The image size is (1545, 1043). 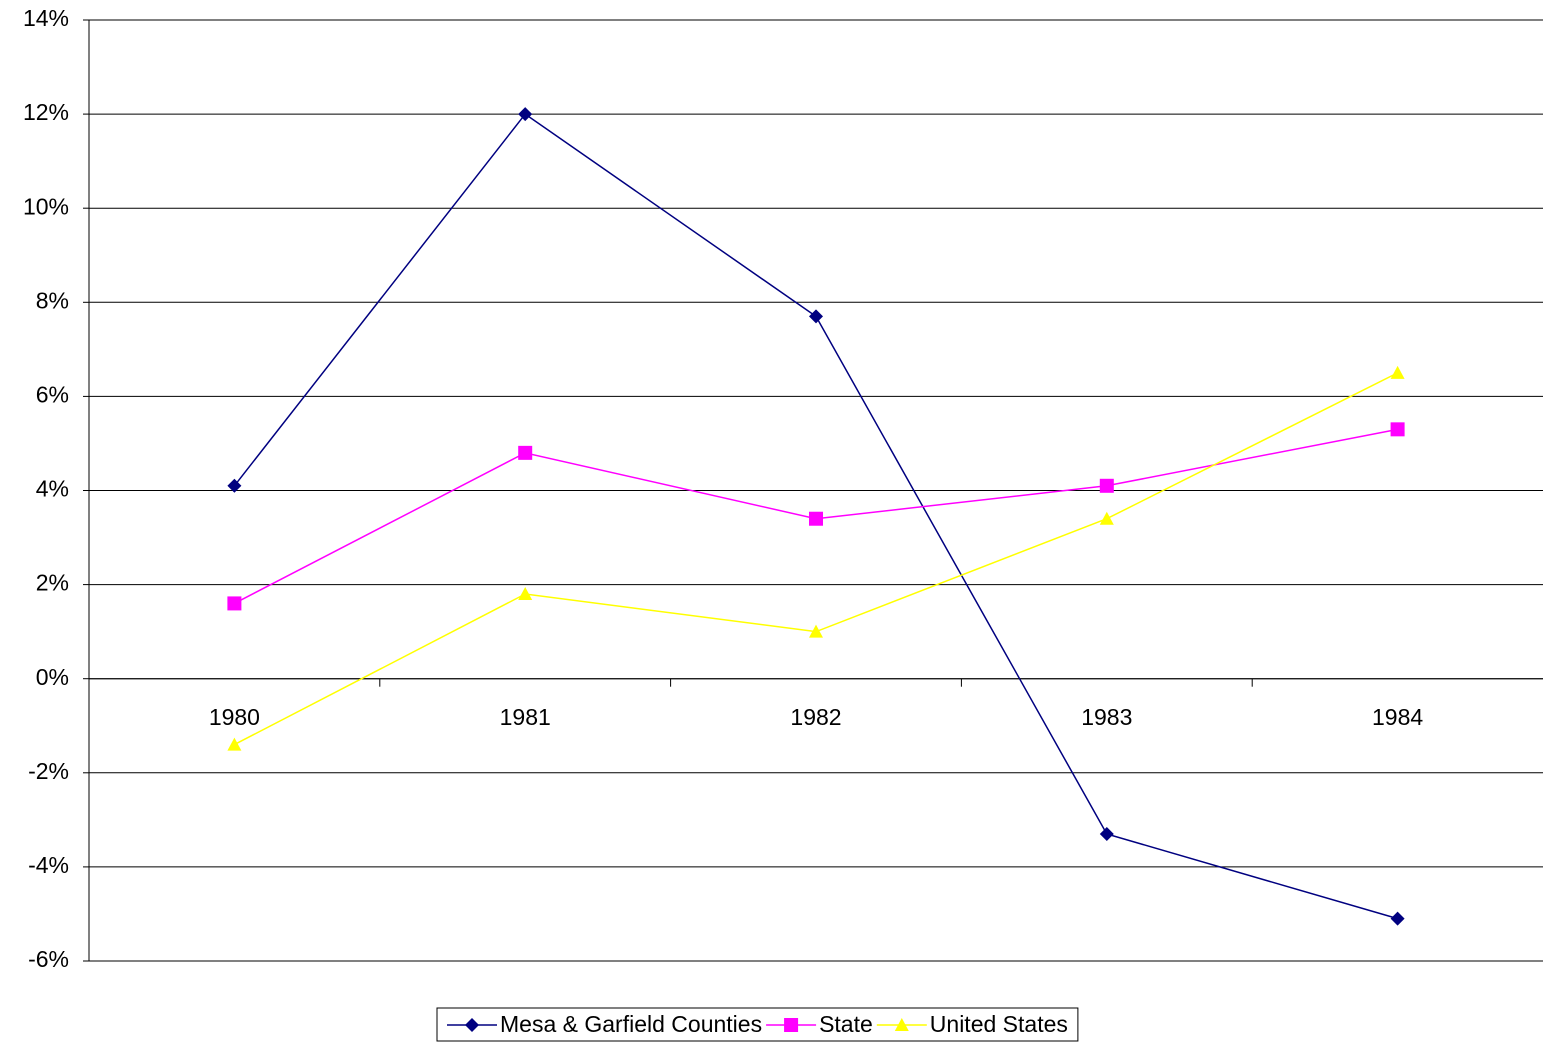 What do you see at coordinates (631, 1024) in the screenshot?
I see `legend-label: Mesa & Garfield Counties` at bounding box center [631, 1024].